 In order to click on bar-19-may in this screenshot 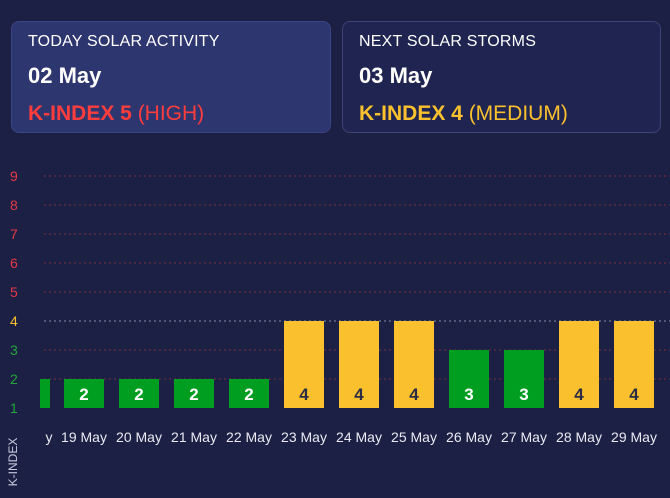, I will do `click(84, 393)`.